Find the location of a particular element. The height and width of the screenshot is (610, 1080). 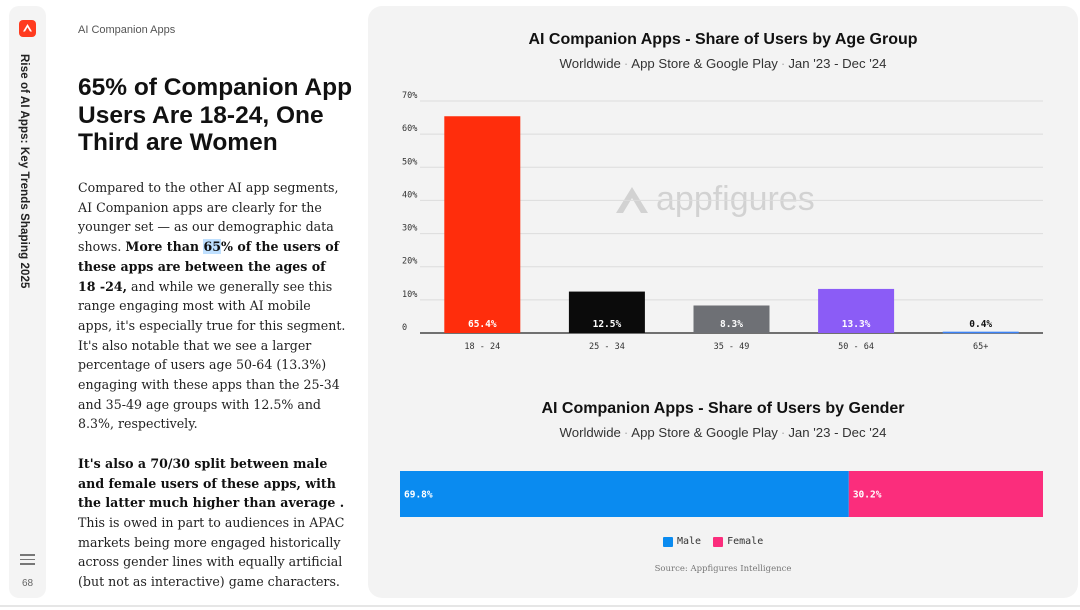

gender-segment-female is located at coordinates (945, 494).